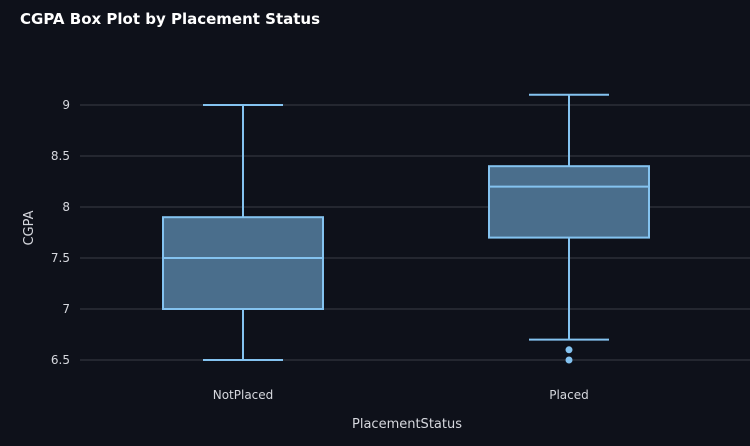 The width and height of the screenshot is (750, 446). I want to click on box-placed, so click(569, 228).